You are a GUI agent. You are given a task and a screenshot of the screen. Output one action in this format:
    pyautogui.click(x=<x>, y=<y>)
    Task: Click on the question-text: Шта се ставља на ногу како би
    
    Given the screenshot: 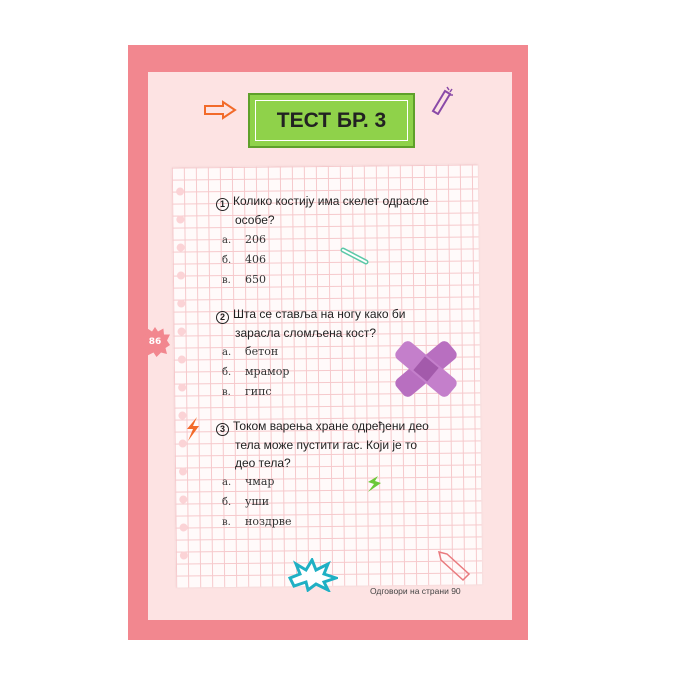 What is the action you would take?
    pyautogui.click(x=319, y=314)
    